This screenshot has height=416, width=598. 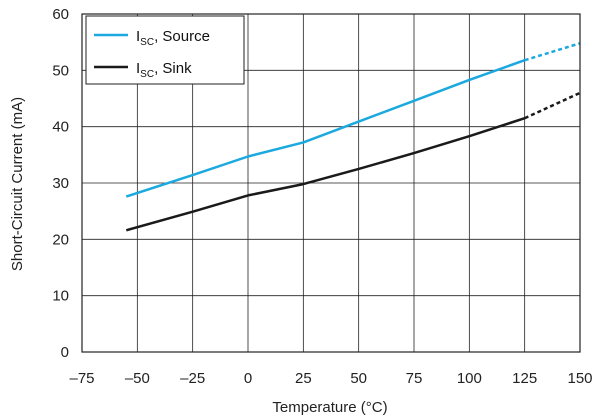 What do you see at coordinates (173, 38) in the screenshot?
I see `legend-label-source: ISC, Source` at bounding box center [173, 38].